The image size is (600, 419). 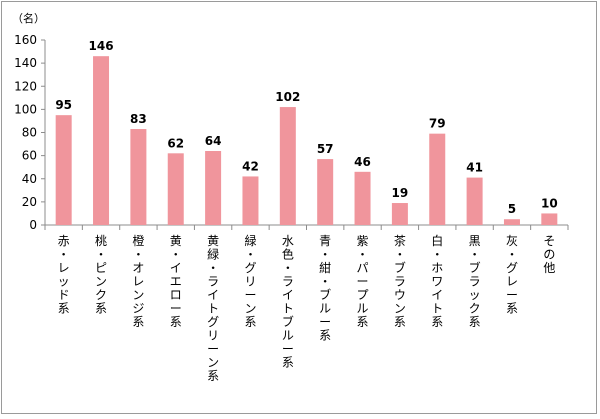 I want to click on data-label: 146, so click(x=101, y=46).